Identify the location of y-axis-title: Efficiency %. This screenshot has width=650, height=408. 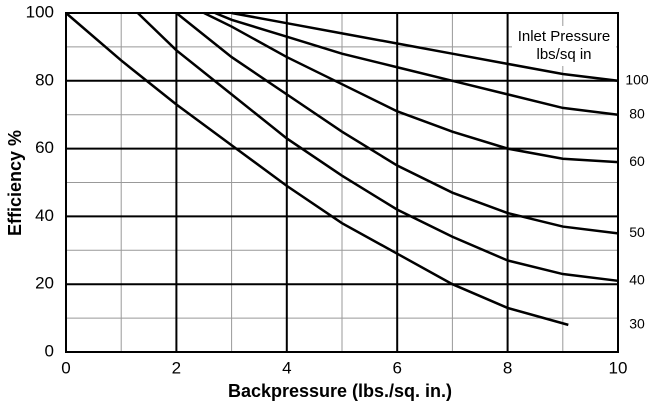
(15, 183).